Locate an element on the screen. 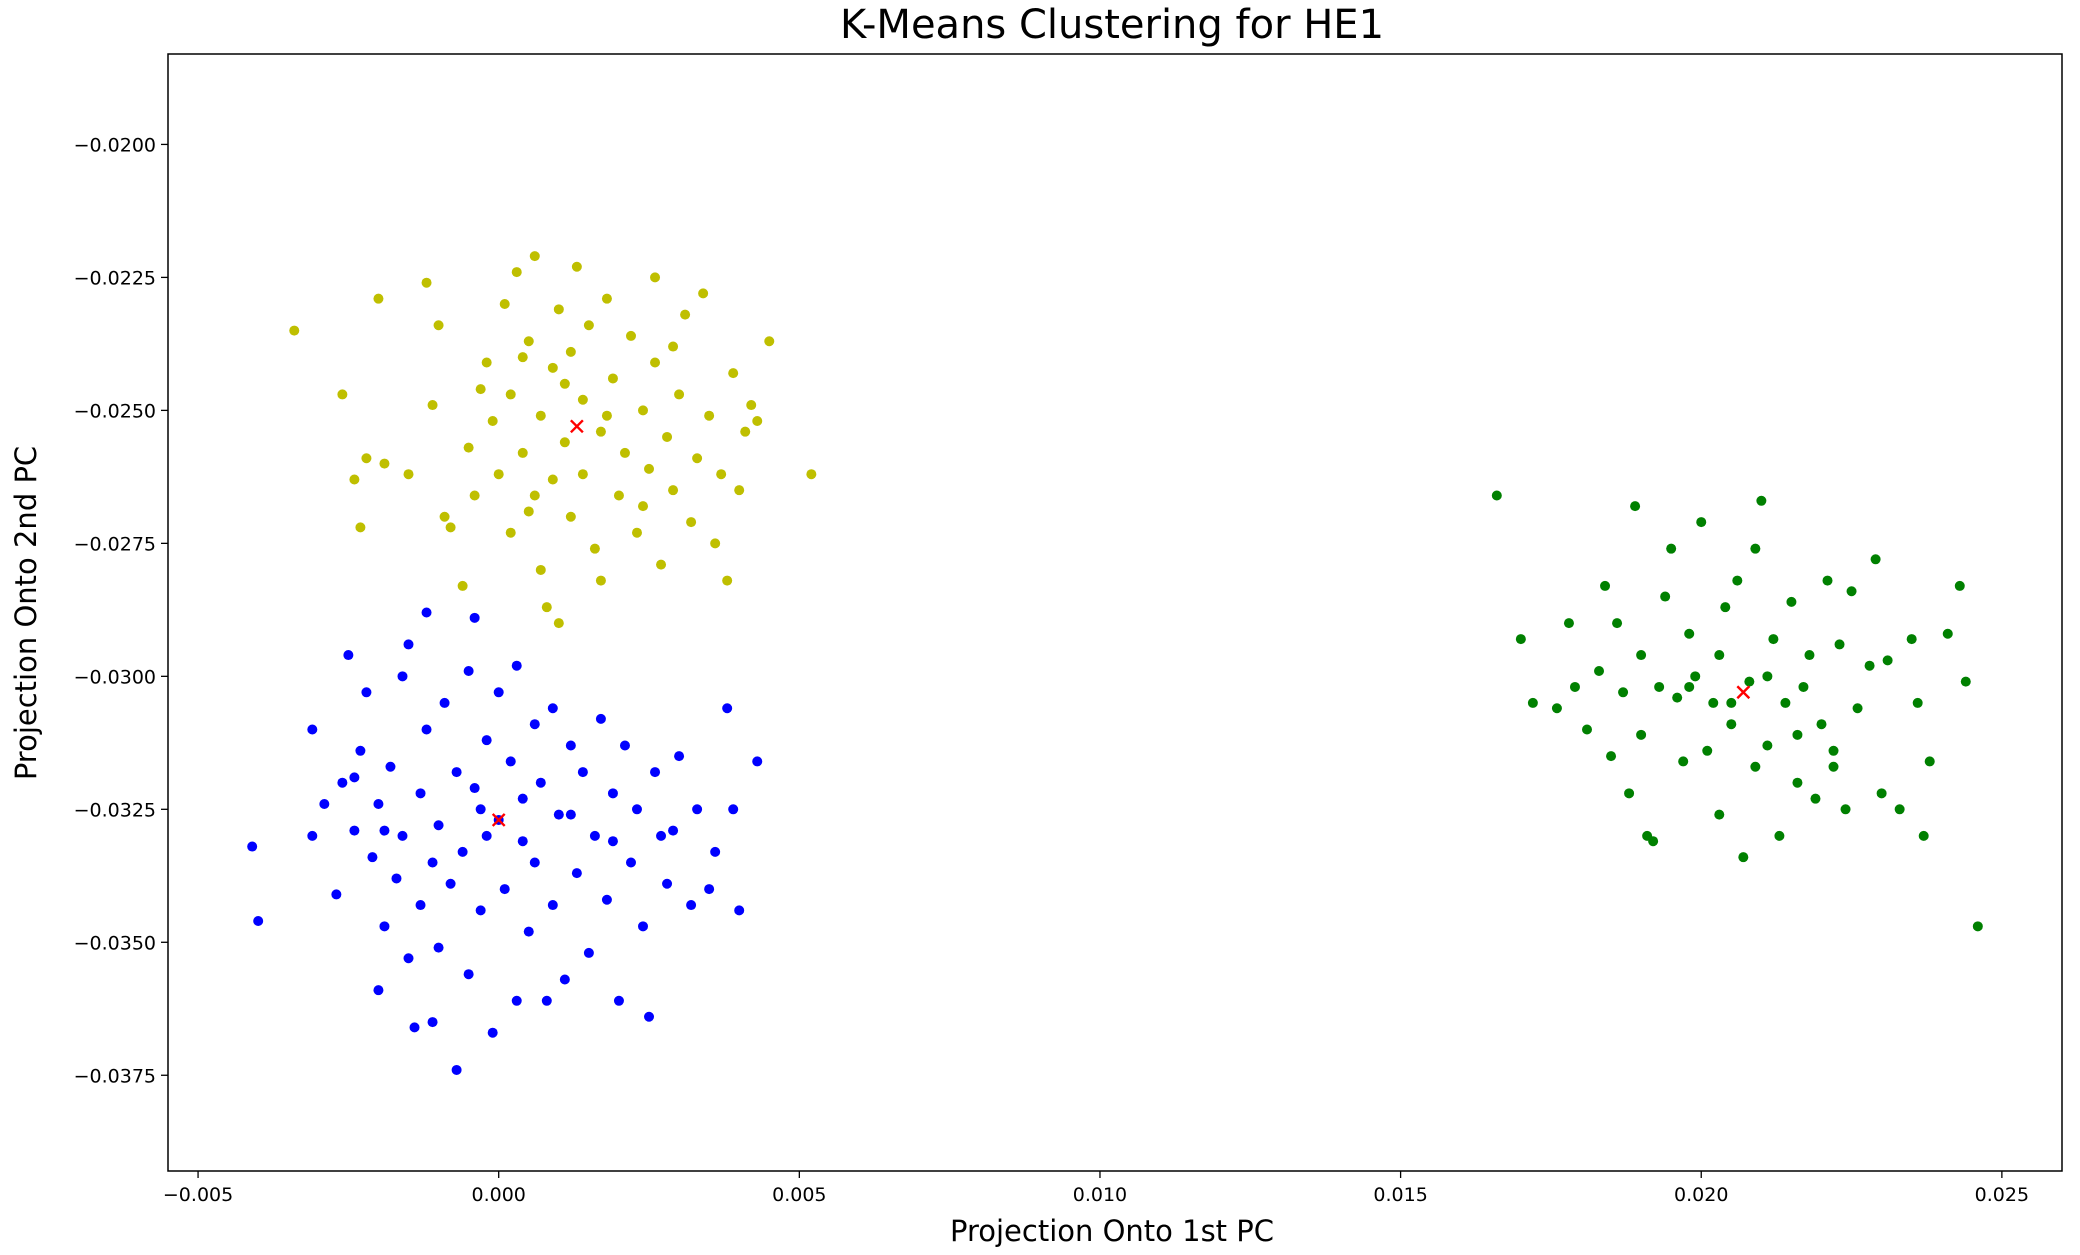 This screenshot has width=2080, height=1255. x-tick-label: 0.015 is located at coordinates (1400, 1195).